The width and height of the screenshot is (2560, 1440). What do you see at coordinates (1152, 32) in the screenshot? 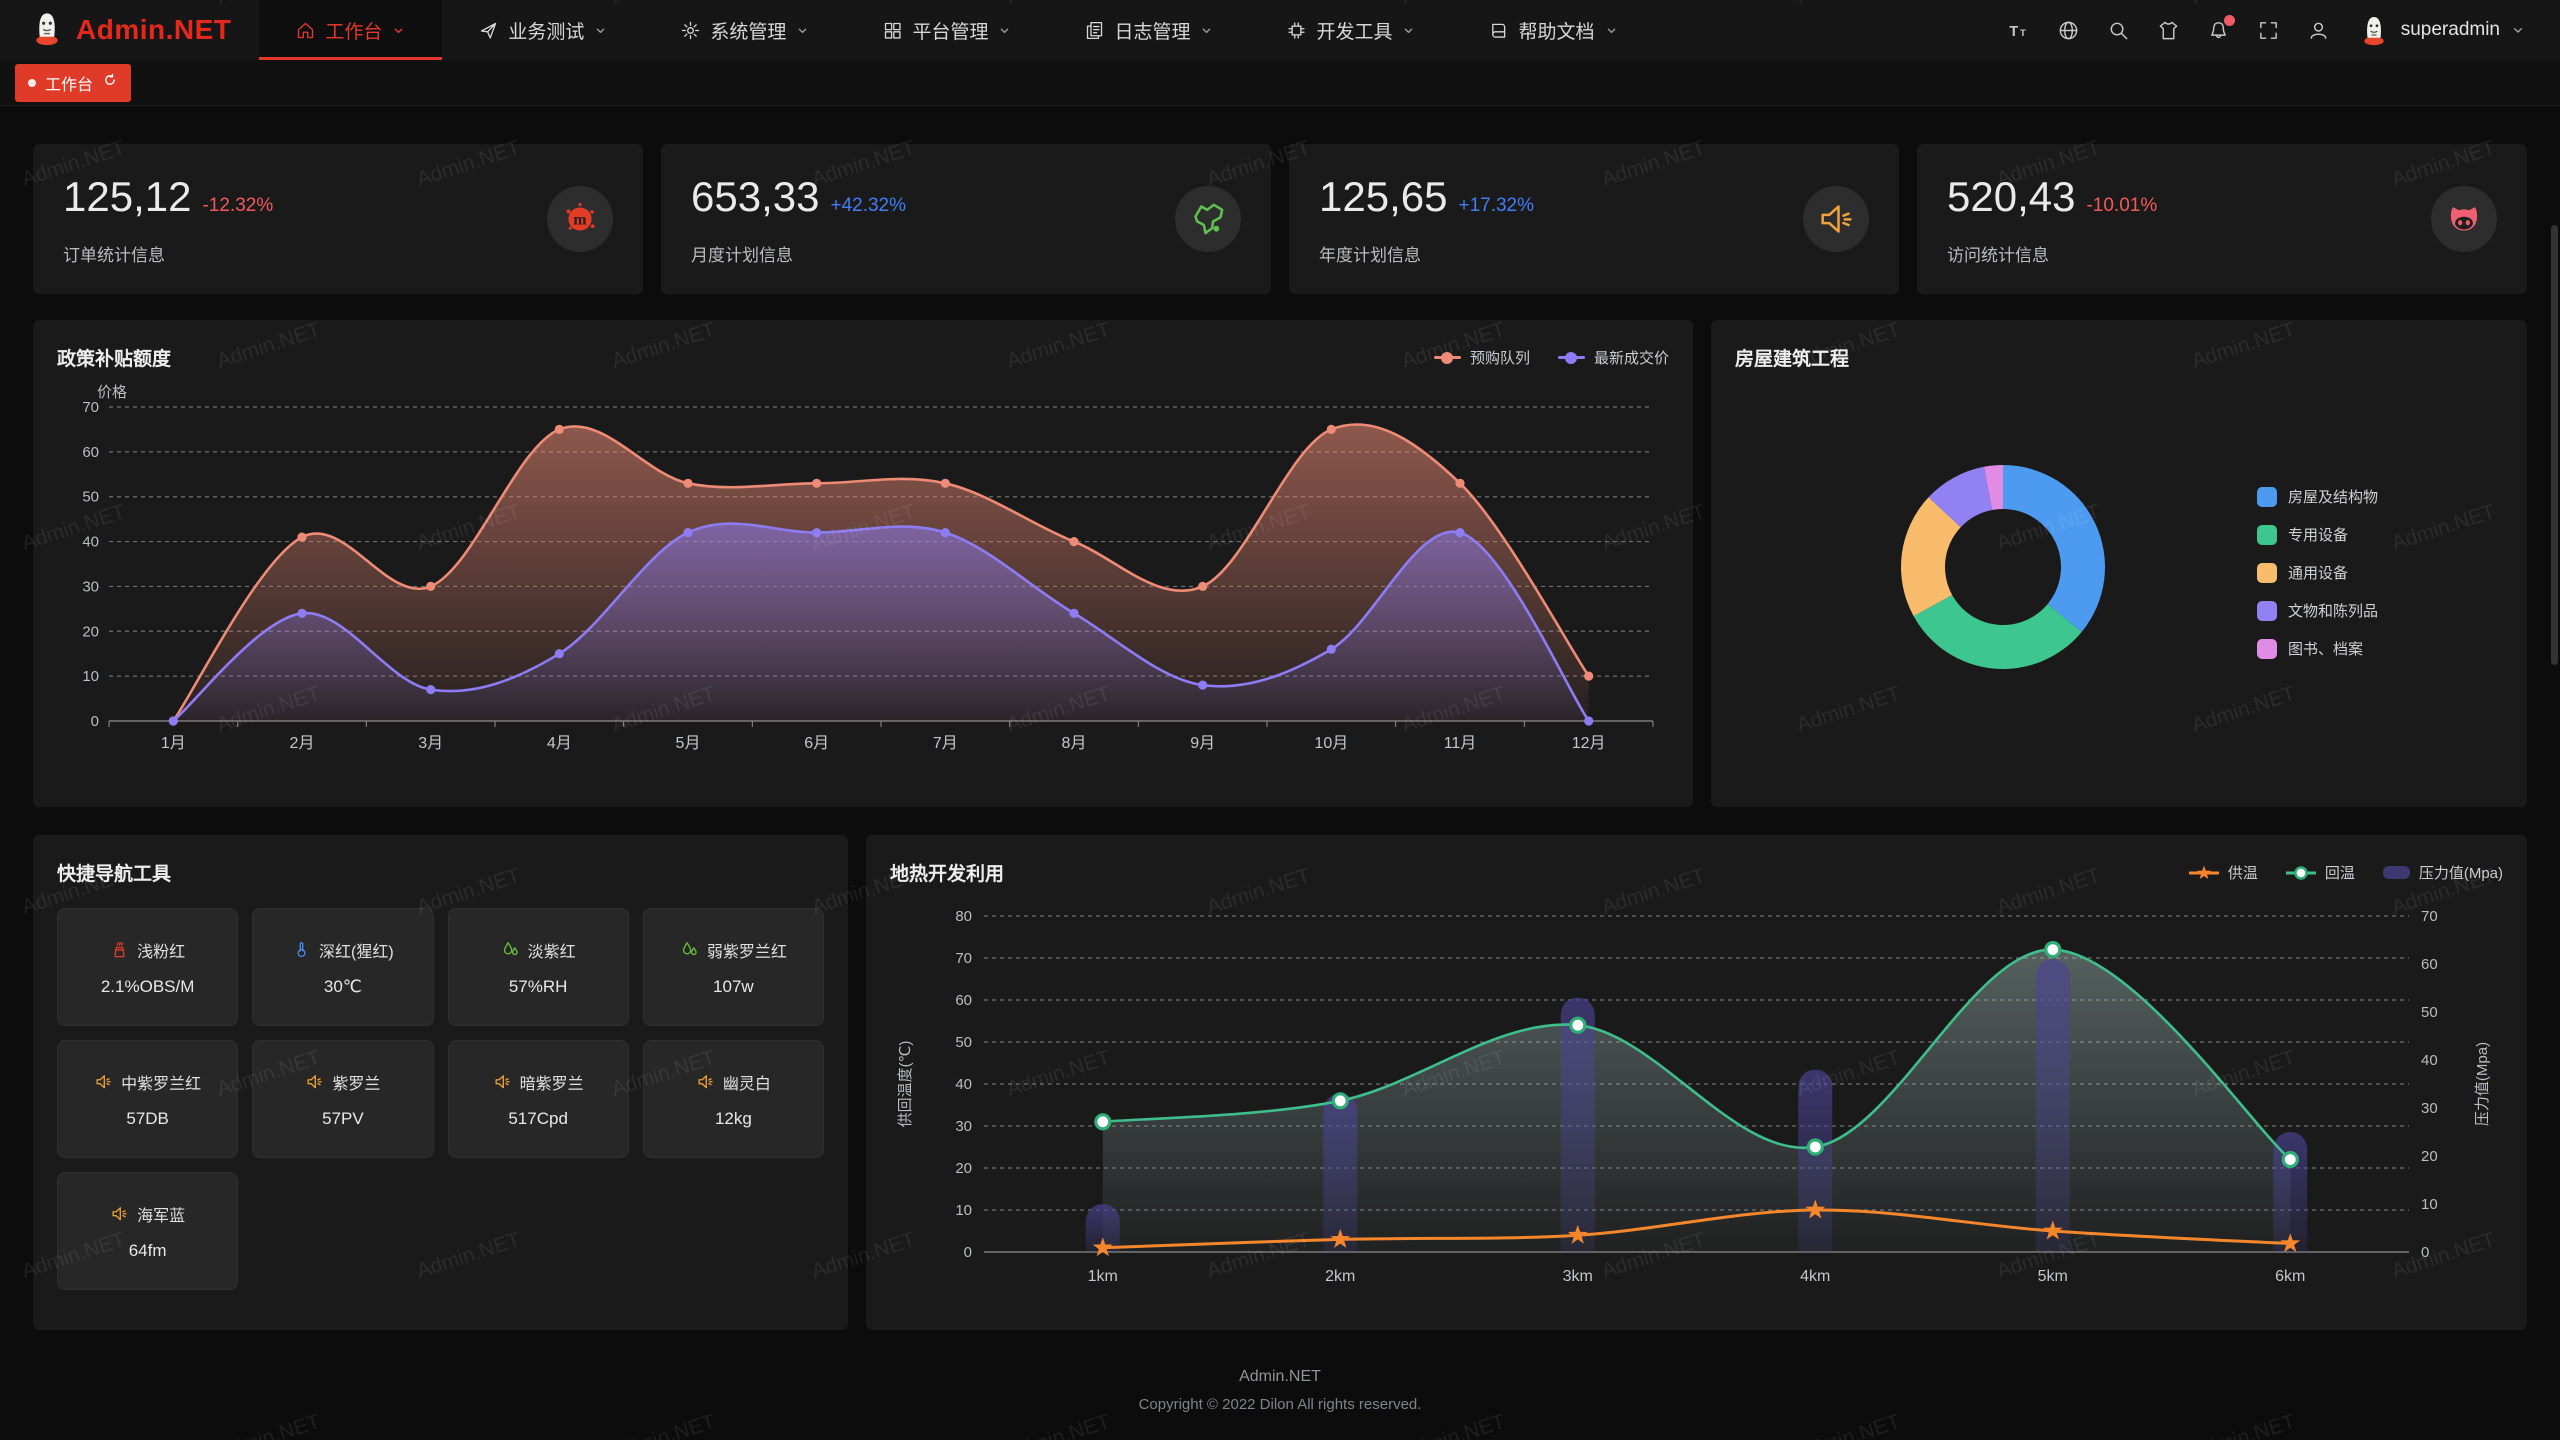
I see `menu-item-label: 日志管理` at bounding box center [1152, 32].